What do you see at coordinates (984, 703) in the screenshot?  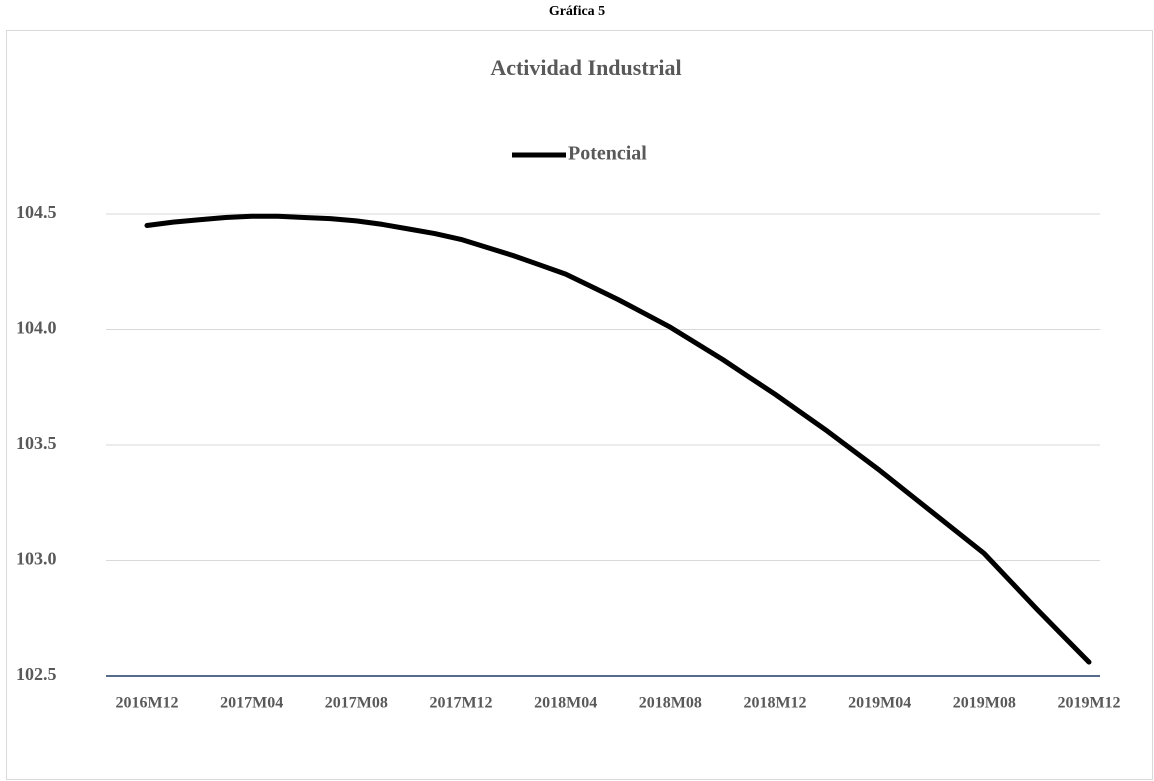 I see `x-tick-label: 2019M08` at bounding box center [984, 703].